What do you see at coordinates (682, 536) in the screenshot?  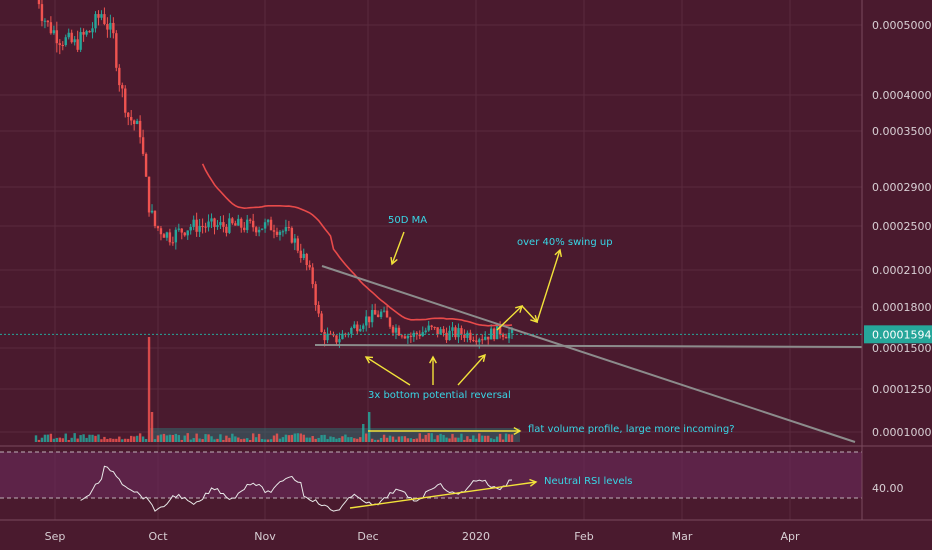 I see `x-tick-label: Mar` at bounding box center [682, 536].